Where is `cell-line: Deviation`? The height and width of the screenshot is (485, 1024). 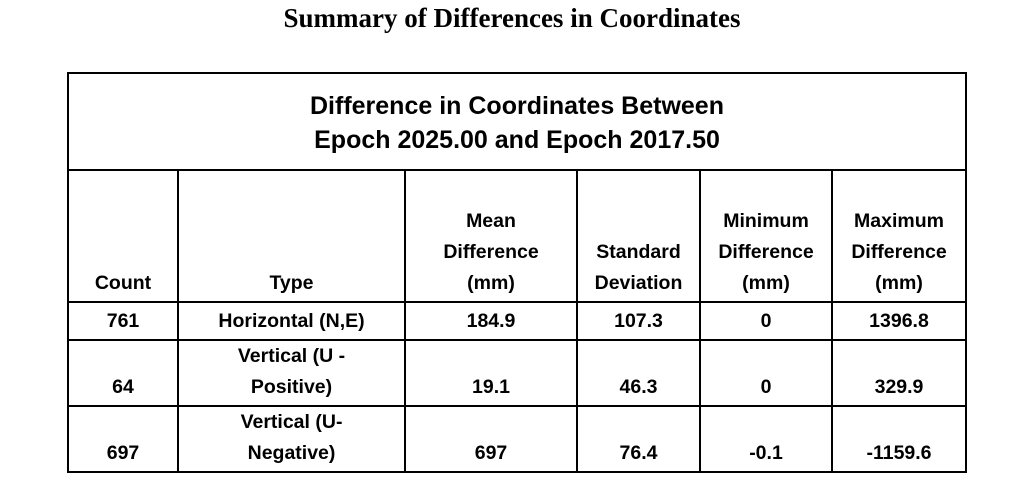
cell-line: Deviation is located at coordinates (638, 283).